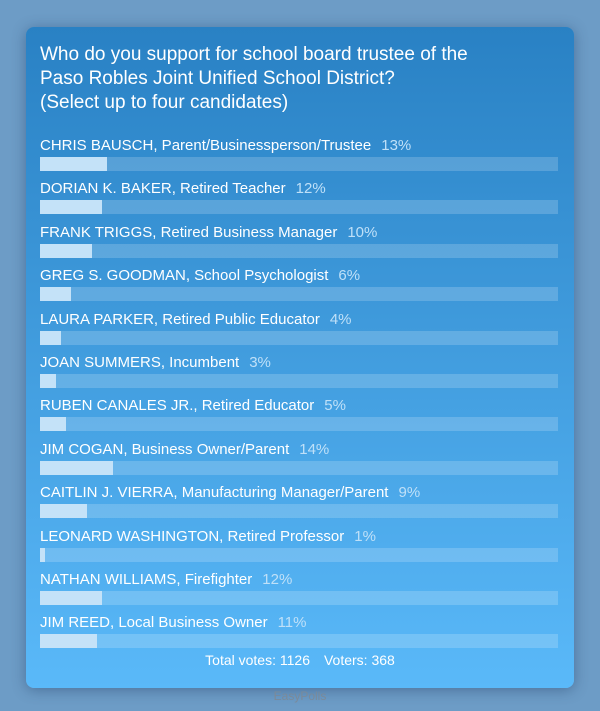 This screenshot has height=711, width=600. I want to click on candidate-name: FRANK TRIGGS, Retired Business Manager, so click(189, 232).